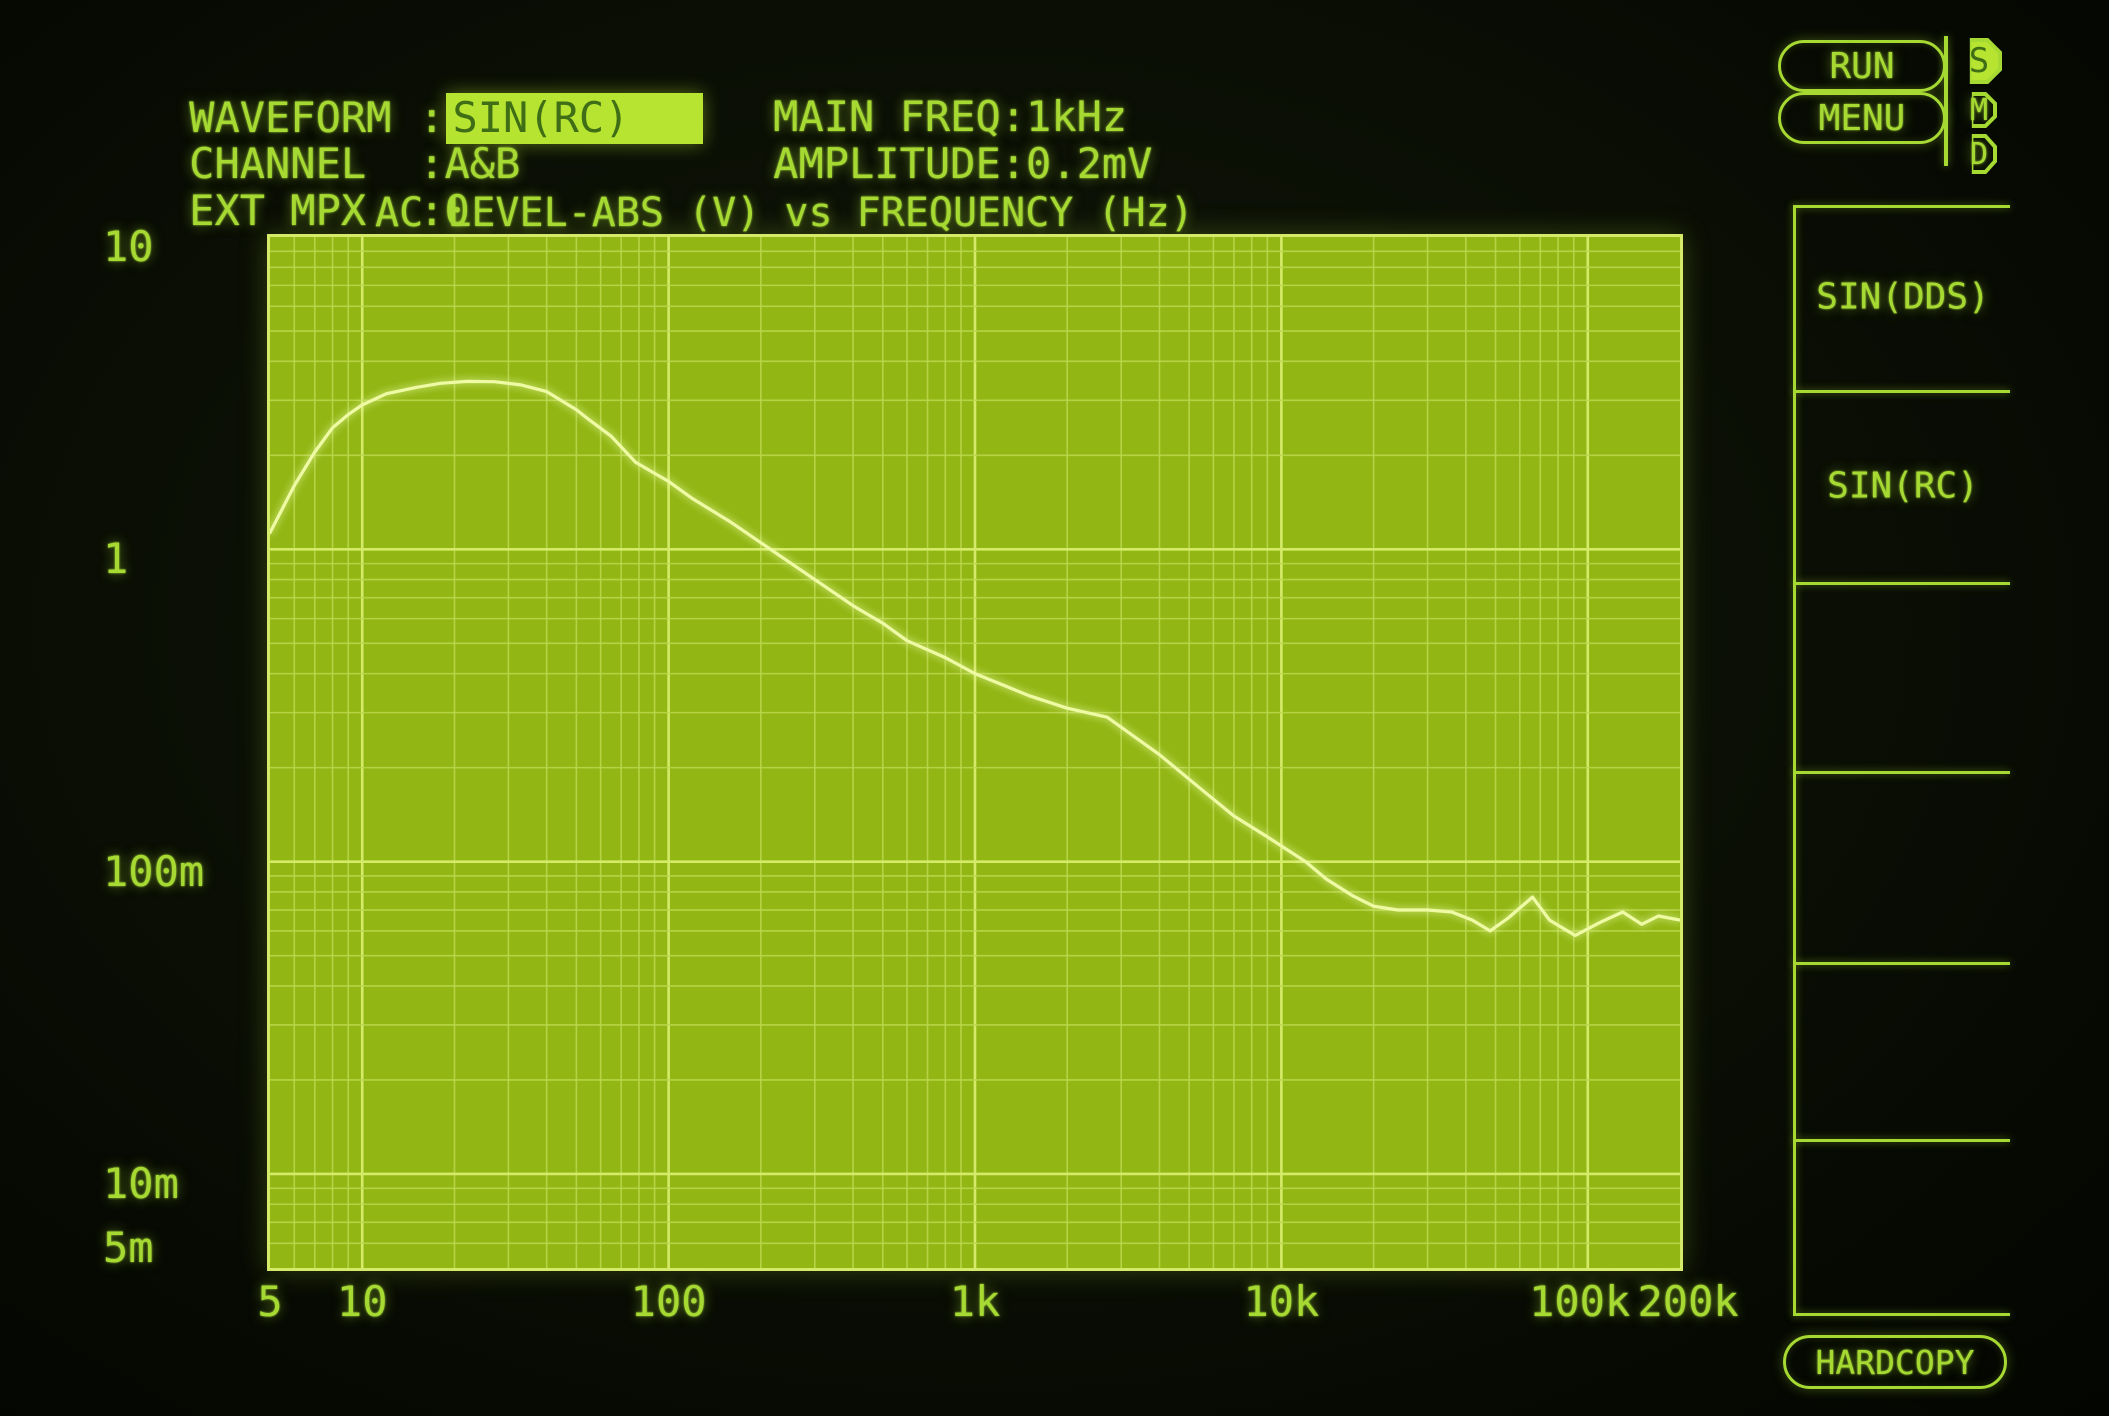 Image resolution: width=2109 pixels, height=1416 pixels. Describe the element at coordinates (362, 1301) in the screenshot. I see `x-tick-label: 10` at that location.